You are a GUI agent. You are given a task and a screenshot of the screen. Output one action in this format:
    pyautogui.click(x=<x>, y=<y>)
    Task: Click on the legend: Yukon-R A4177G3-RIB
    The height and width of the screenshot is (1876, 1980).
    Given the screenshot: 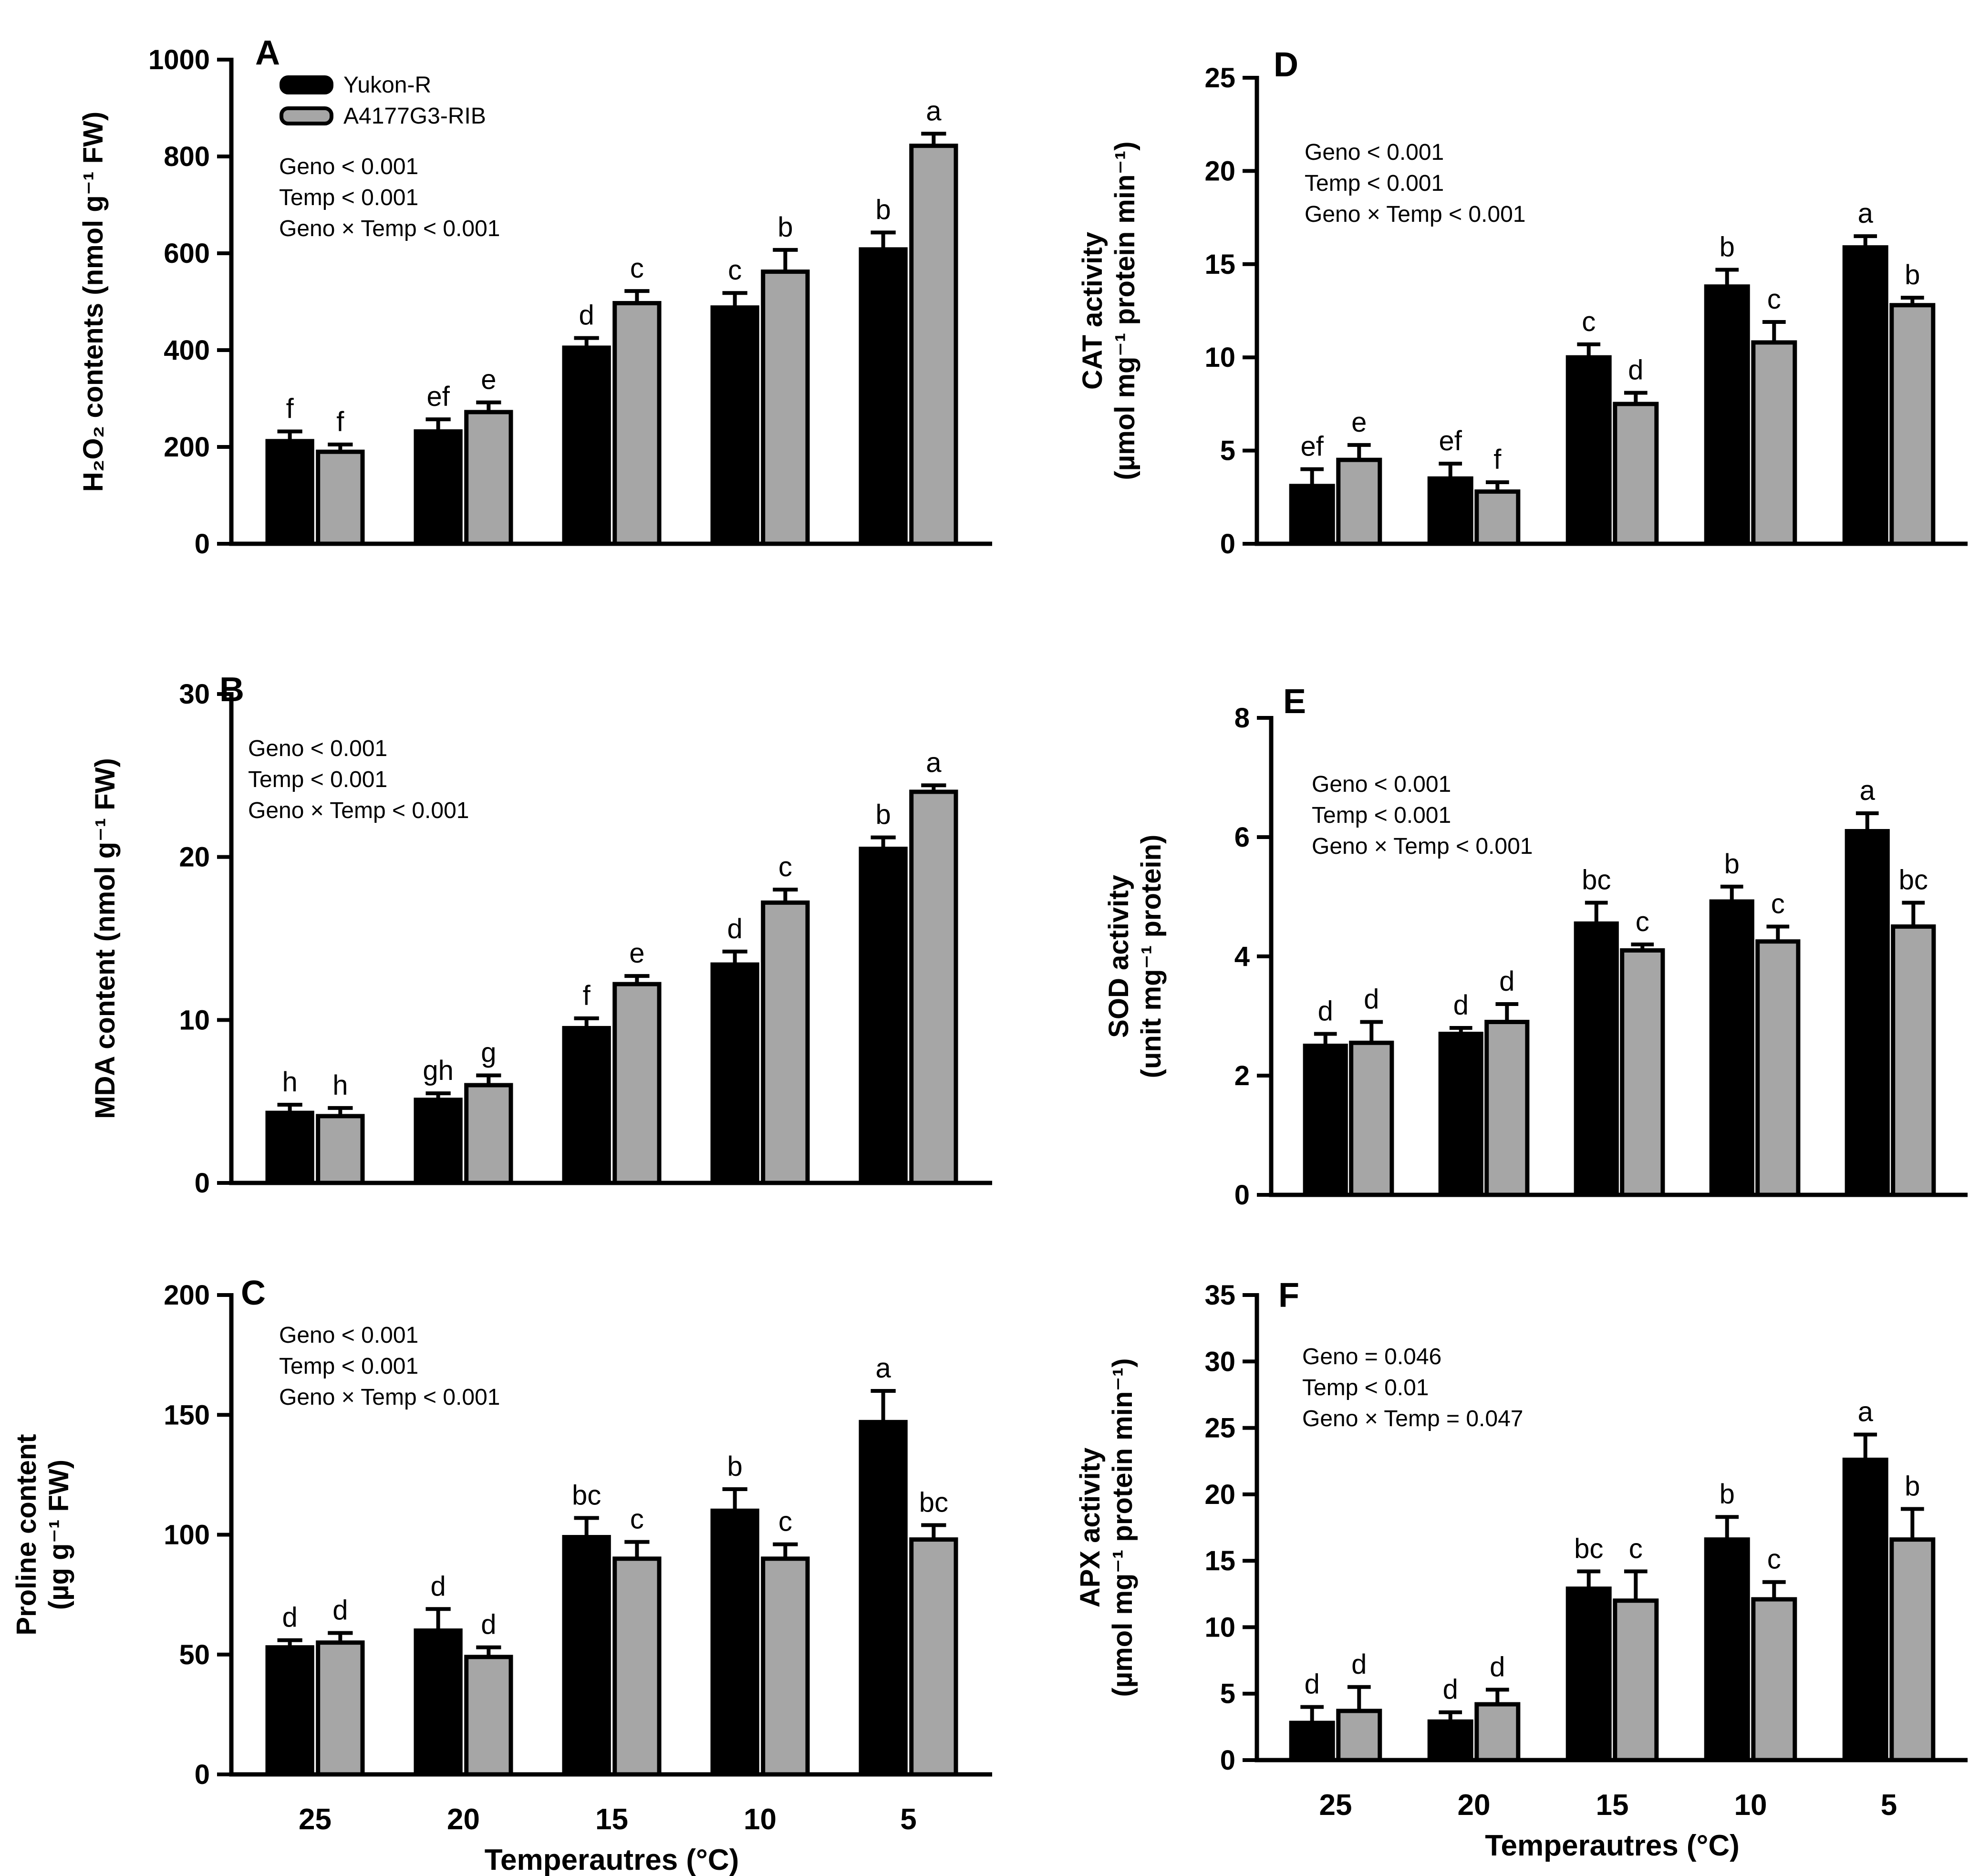 What is the action you would take?
    pyautogui.click(x=383, y=101)
    